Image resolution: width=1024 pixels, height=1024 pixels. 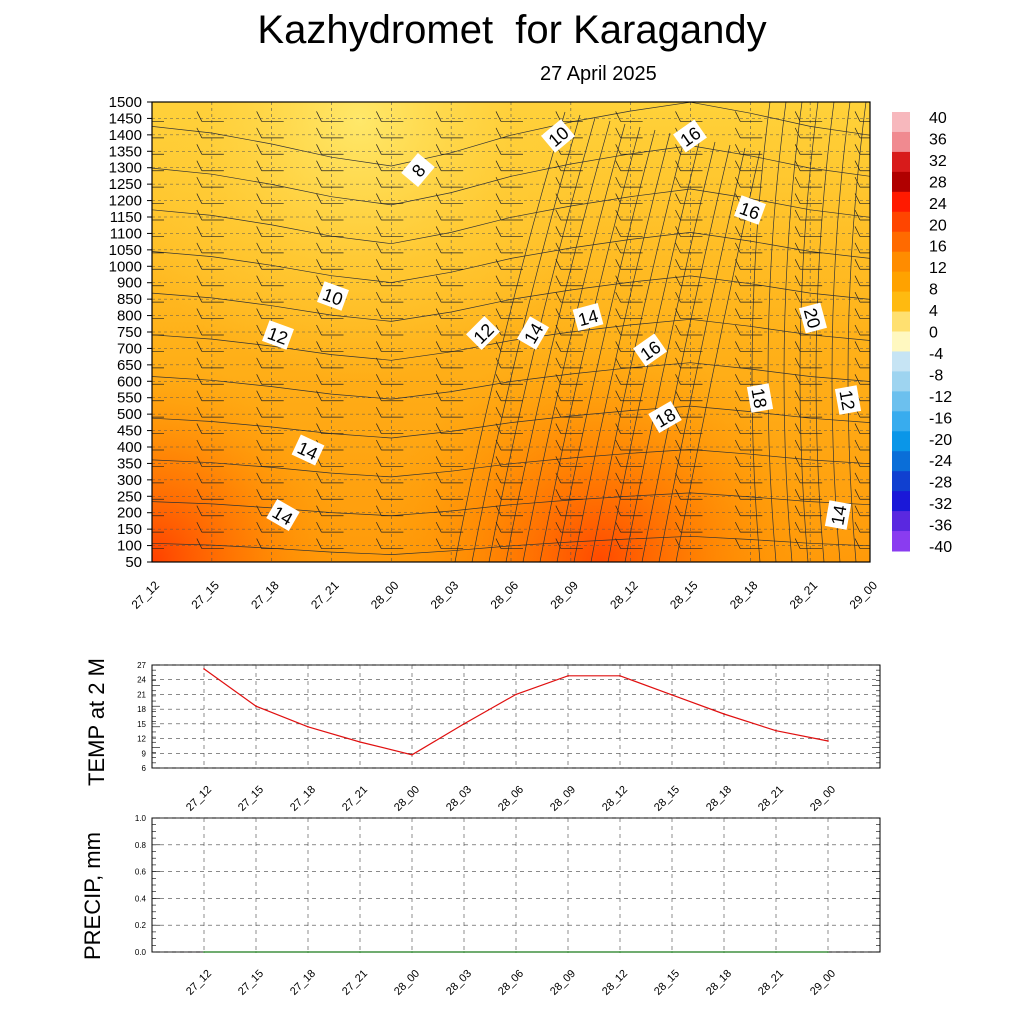 I want to click on contour-label: 18, so click(x=760, y=398).